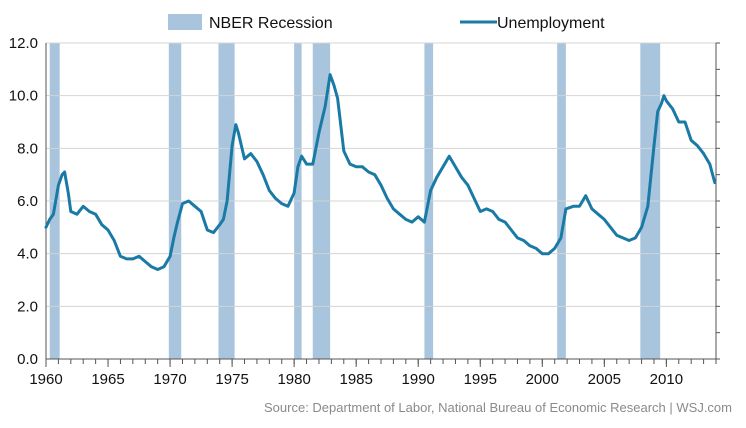 Image resolution: width=746 pixels, height=428 pixels. What do you see at coordinates (45, 379) in the screenshot?
I see `x-tick-label: 1960` at bounding box center [45, 379].